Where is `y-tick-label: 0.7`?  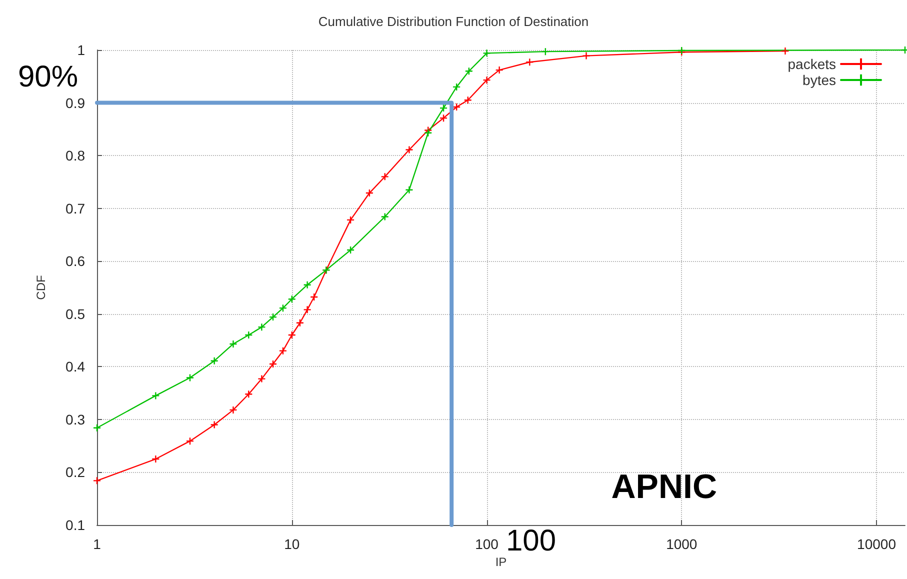
y-tick-label: 0.7 is located at coordinates (76, 208).